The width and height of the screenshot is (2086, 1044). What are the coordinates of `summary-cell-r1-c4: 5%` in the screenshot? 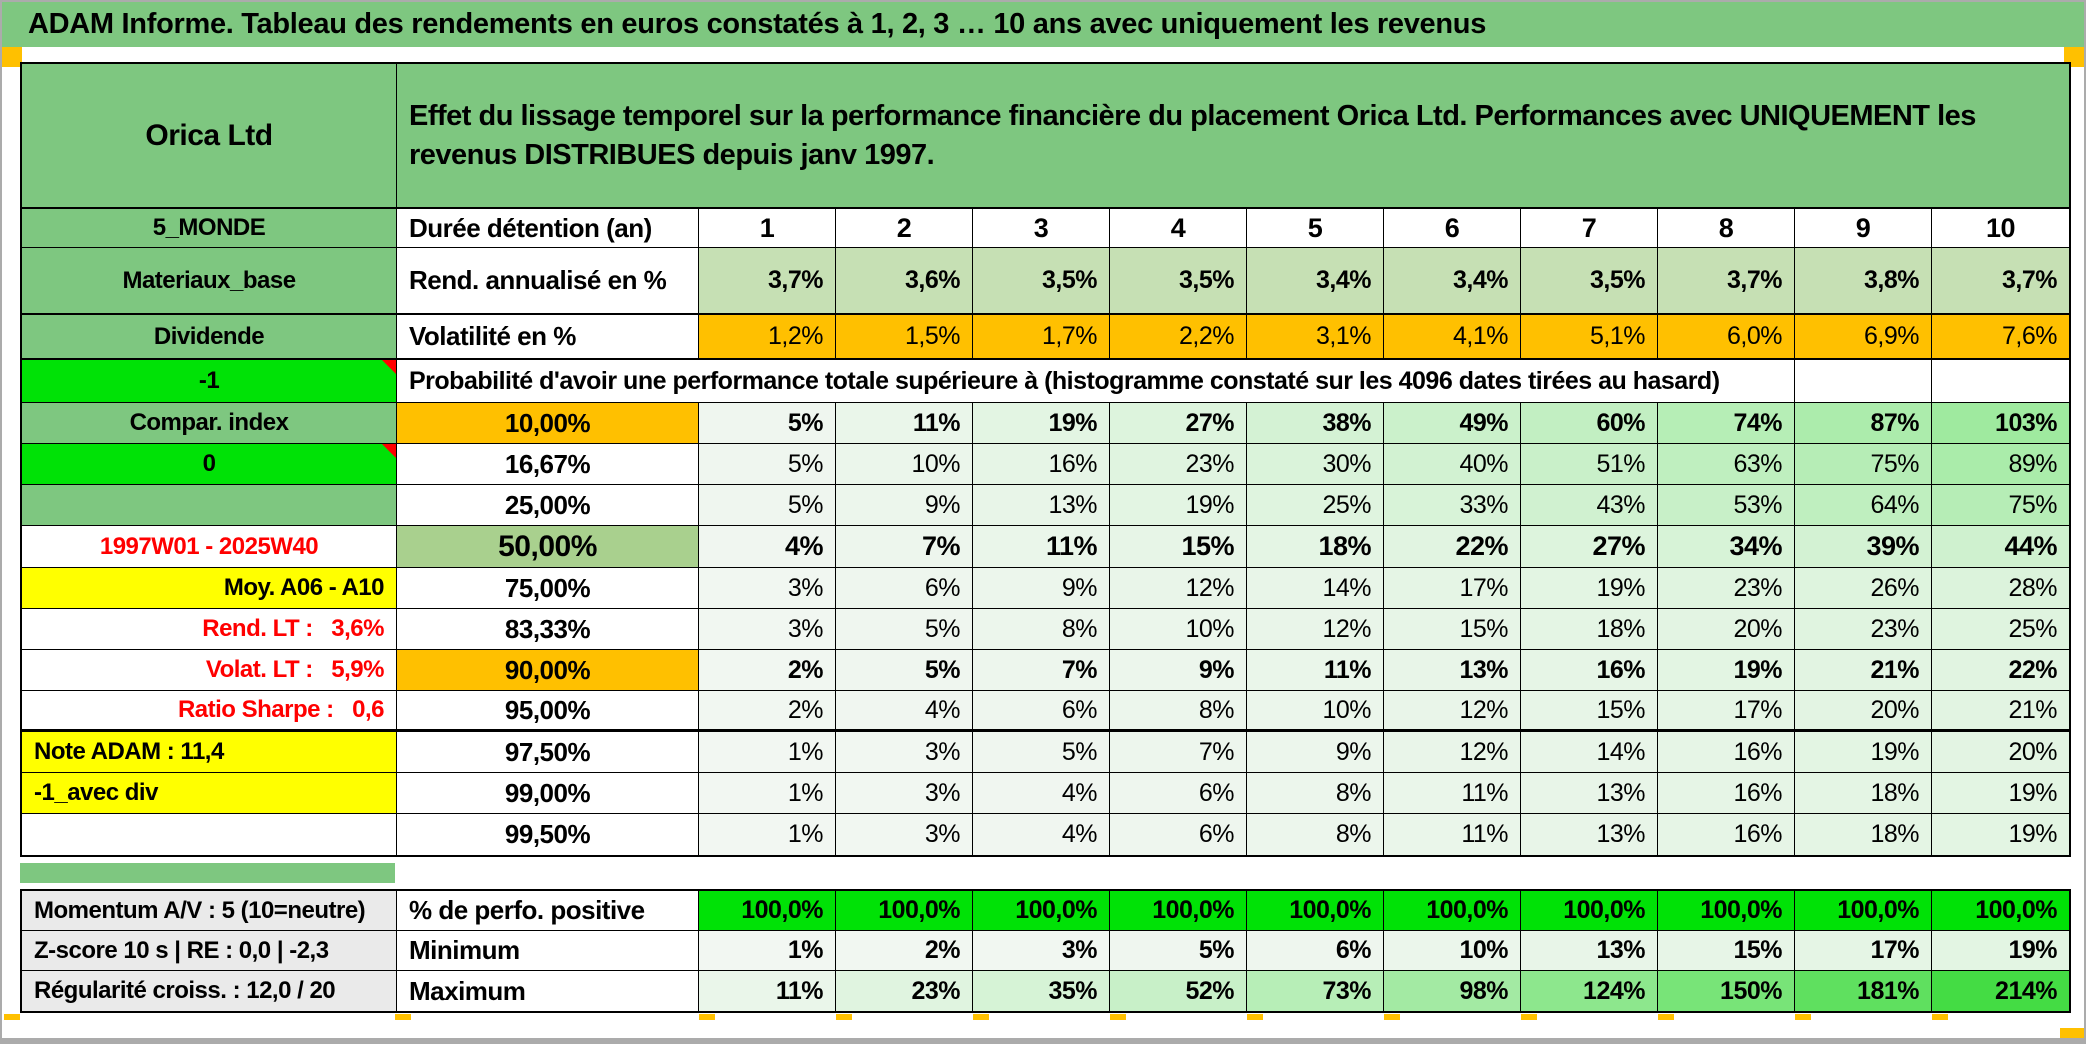 It's located at (1178, 950).